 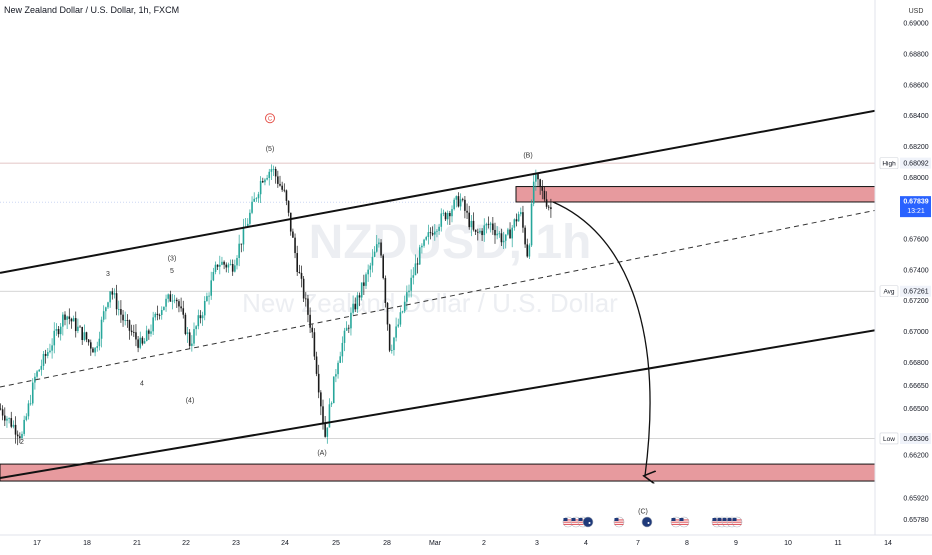 I want to click on price-tick-label: 0.67000, so click(x=915, y=332).